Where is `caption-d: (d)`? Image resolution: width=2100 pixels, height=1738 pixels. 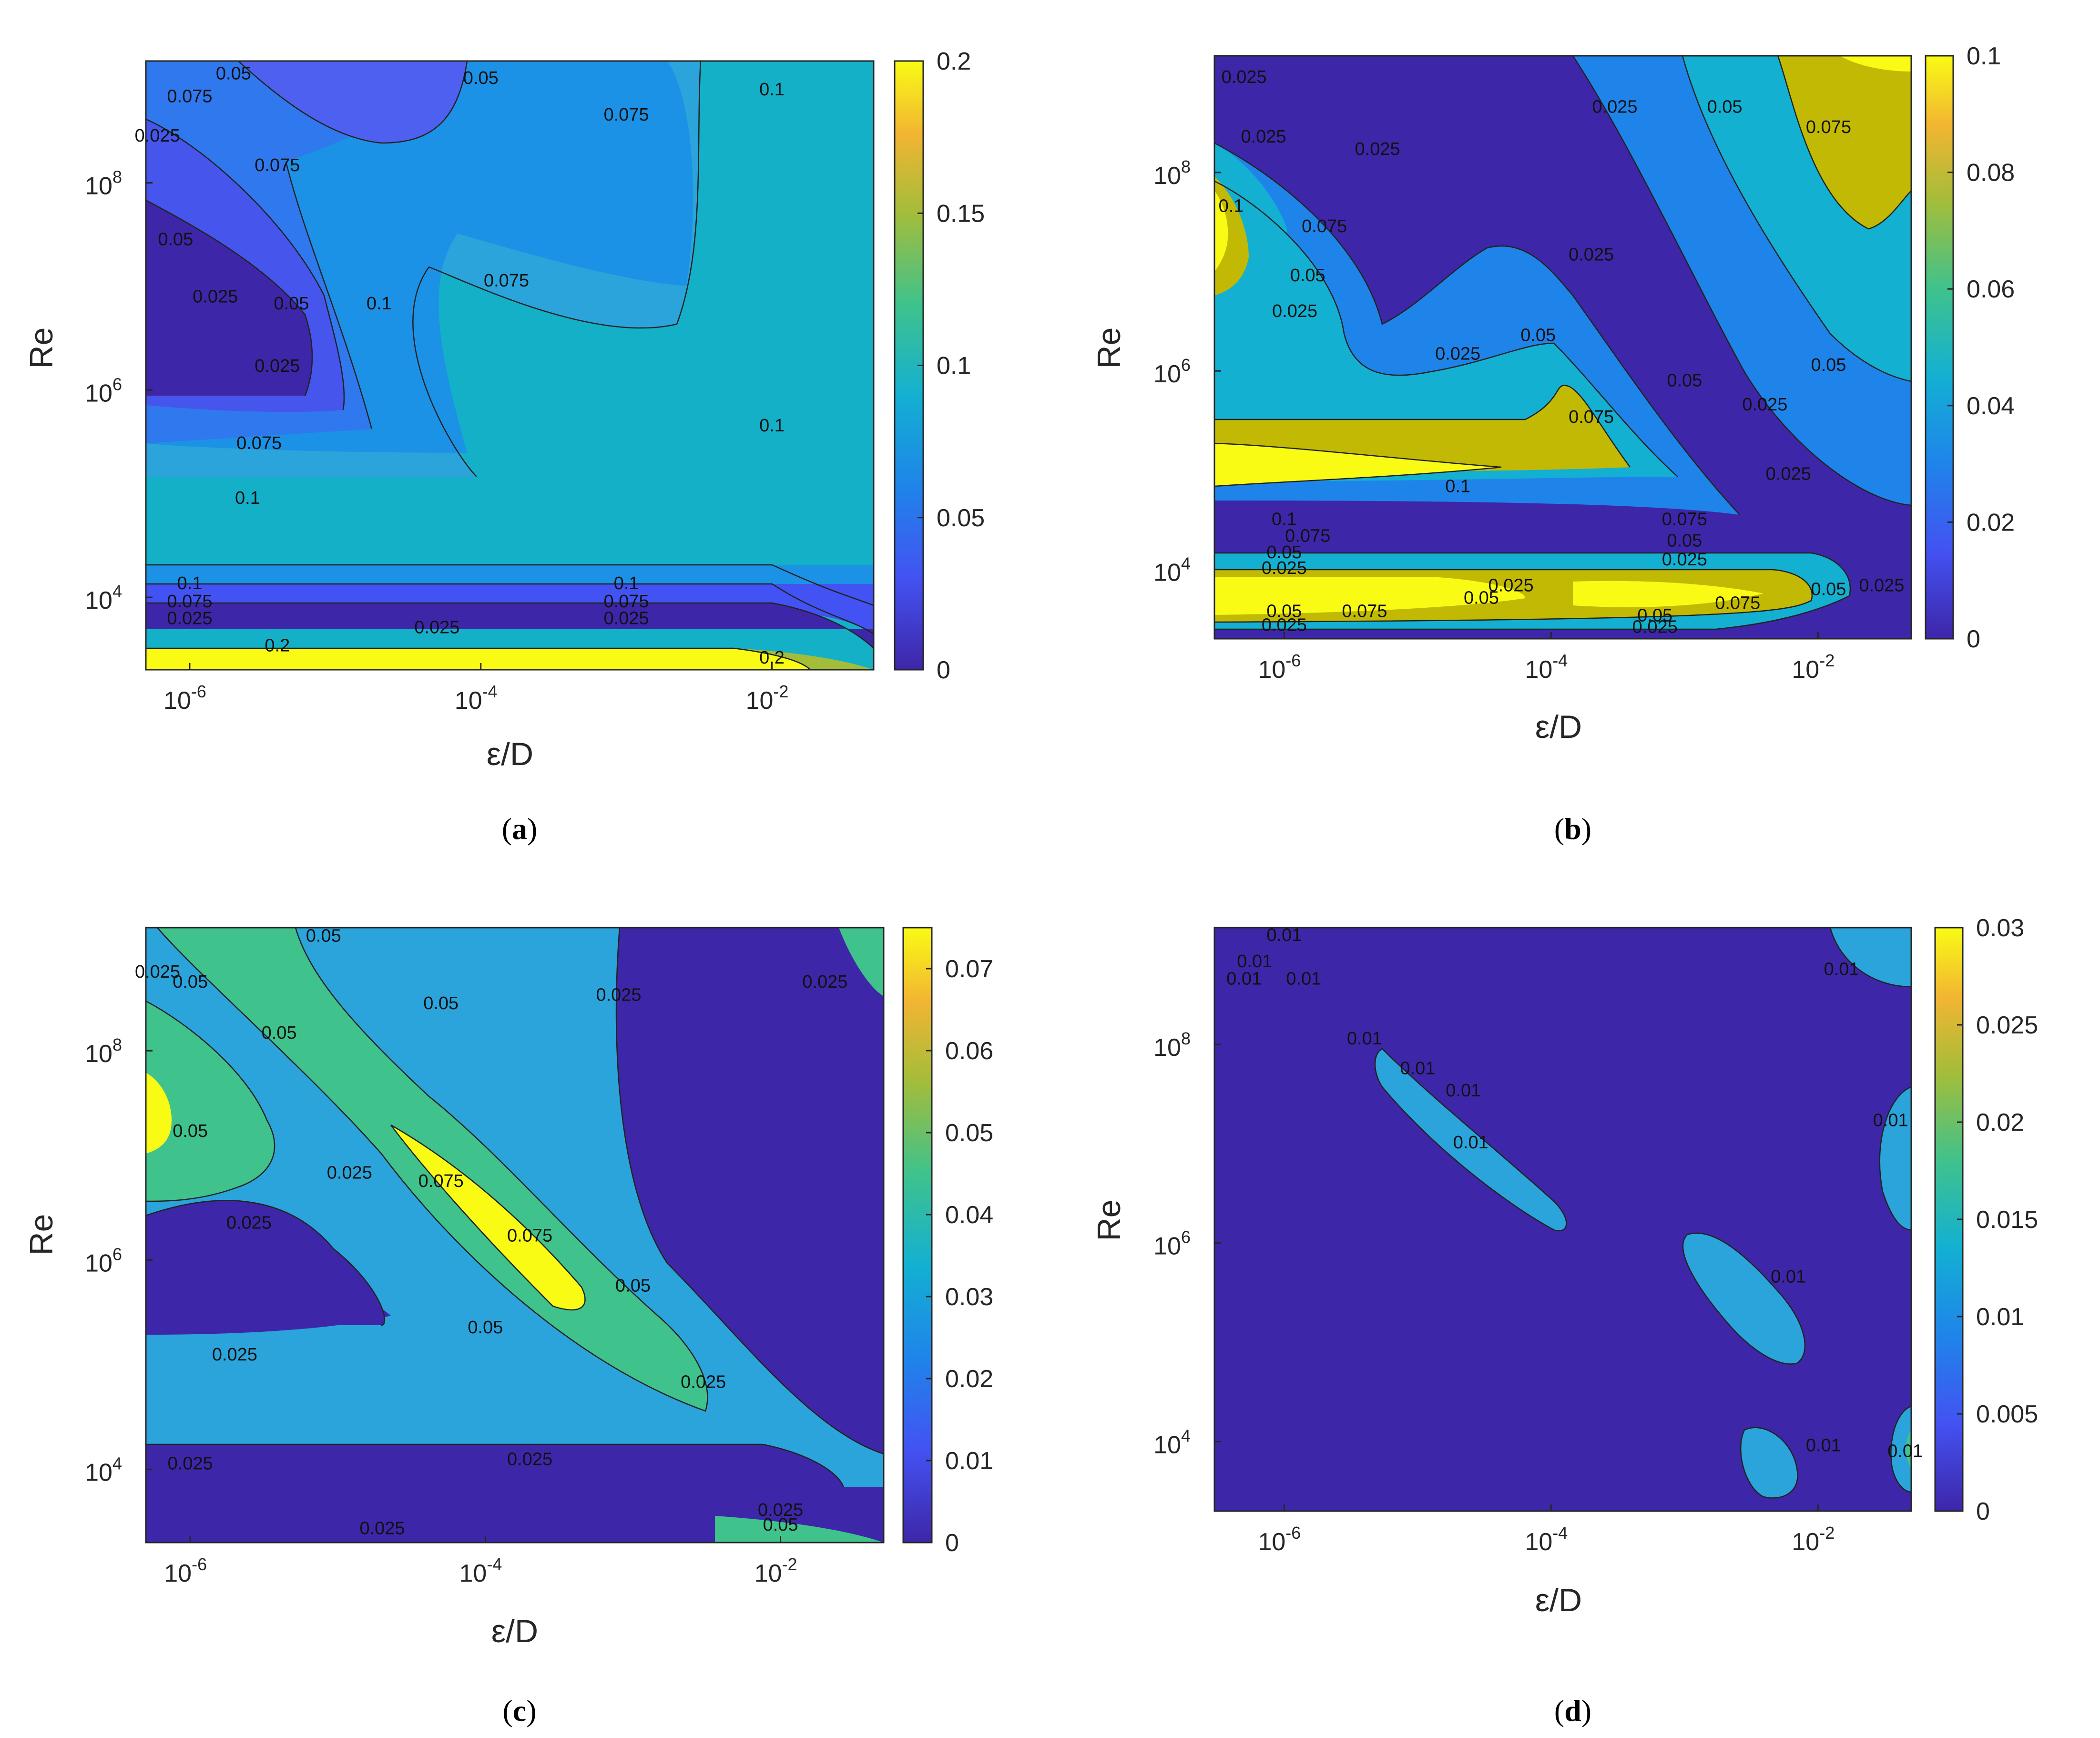 caption-d: (d) is located at coordinates (1572, 1711).